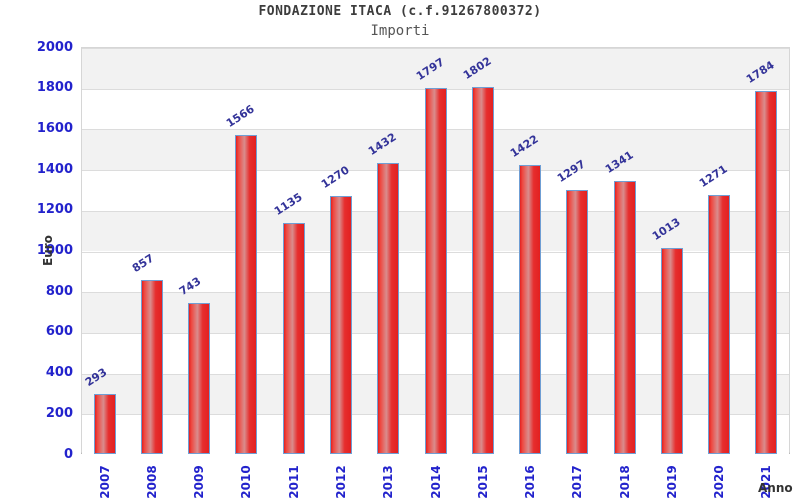  I want to click on bar-2015, so click(482, 270).